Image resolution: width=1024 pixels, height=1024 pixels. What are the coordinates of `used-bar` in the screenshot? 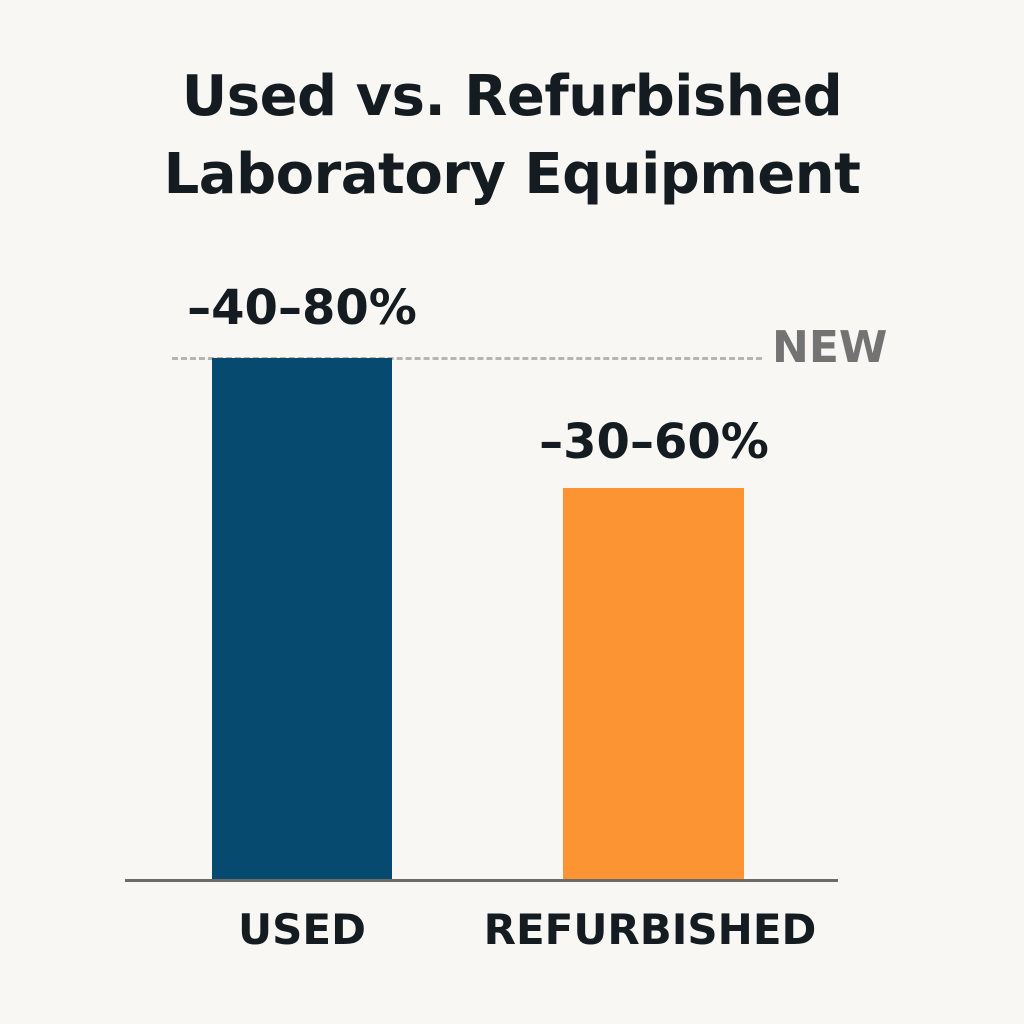 It's located at (302, 619).